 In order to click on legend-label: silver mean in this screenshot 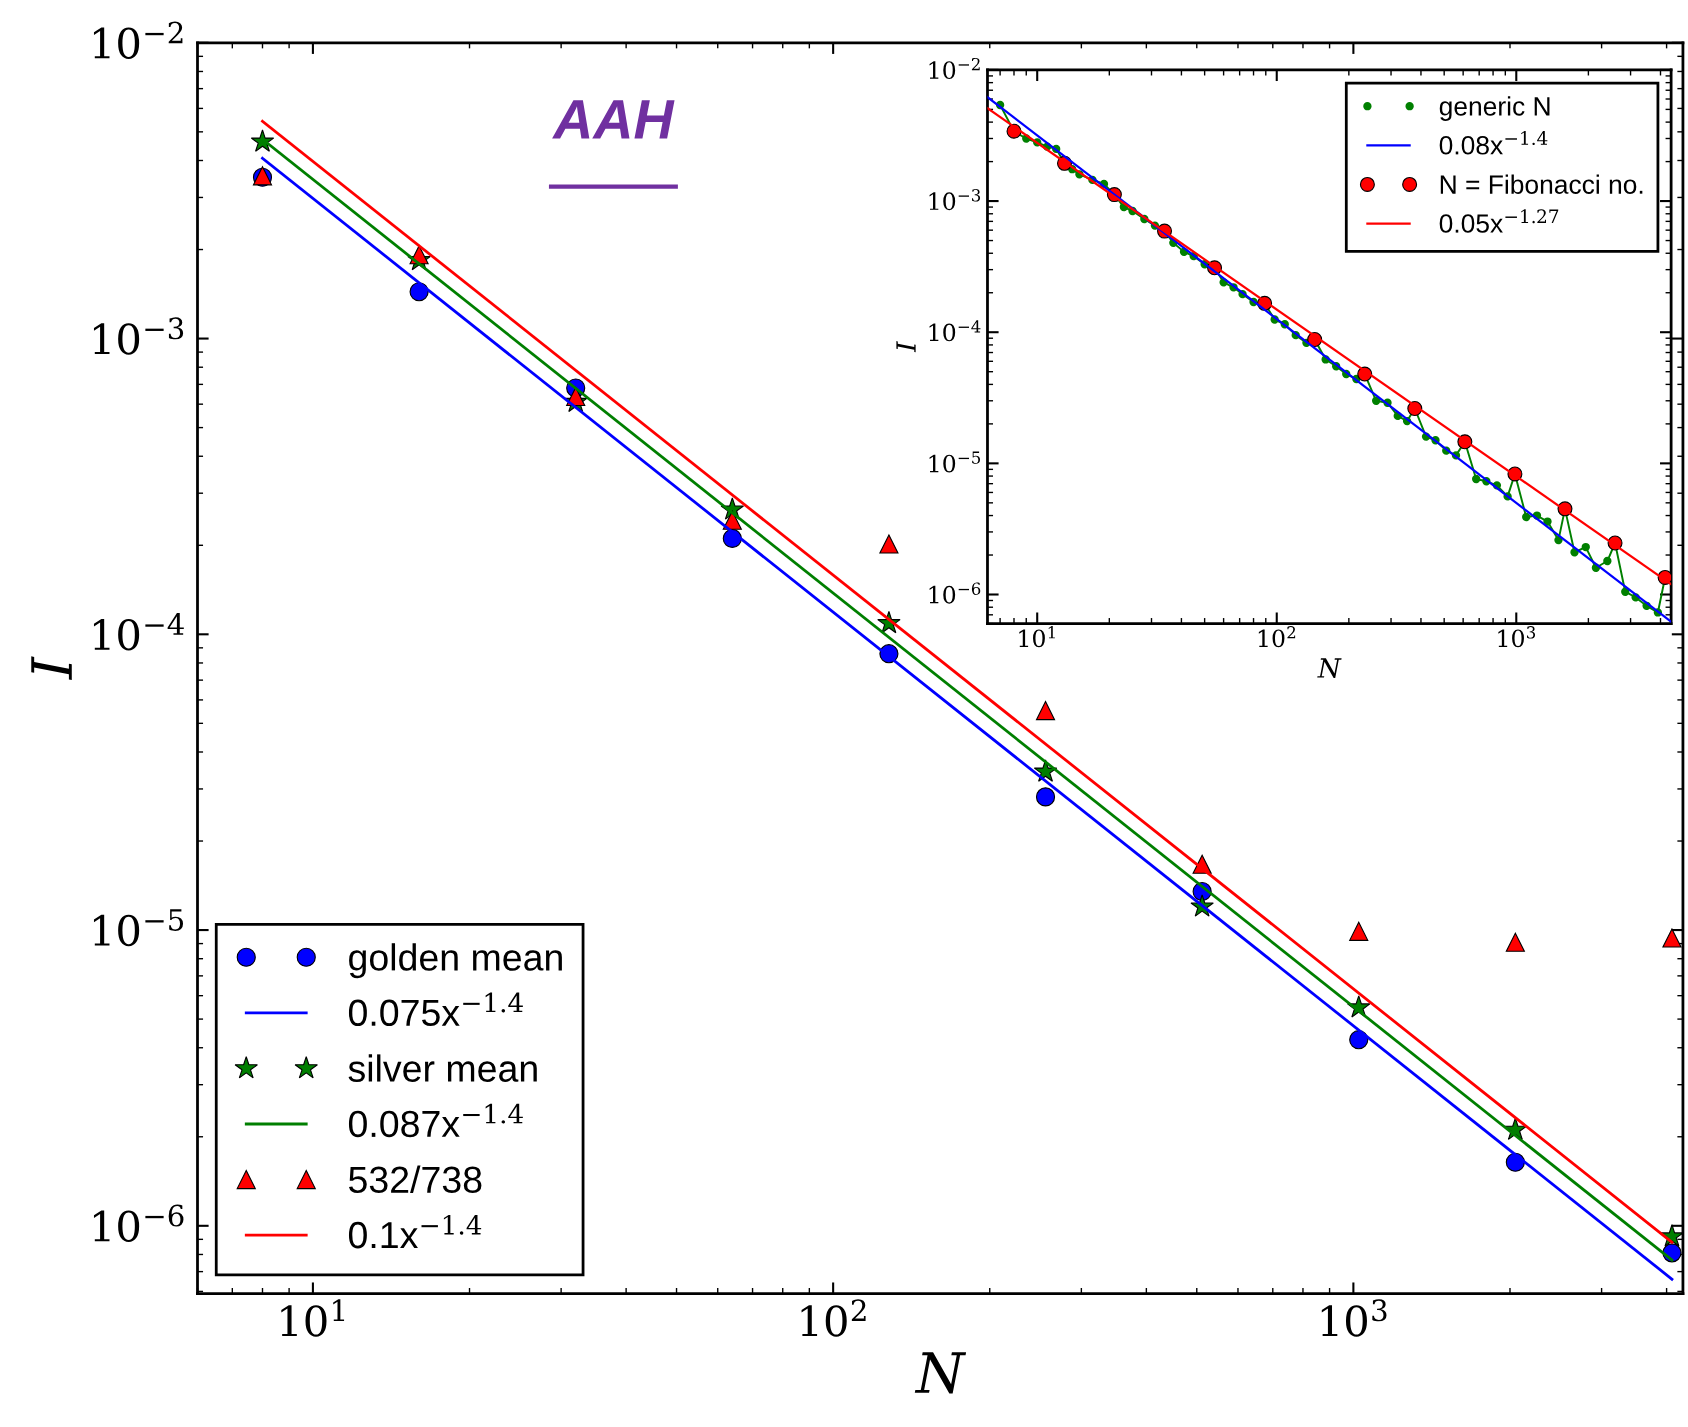, I will do `click(442, 1068)`.